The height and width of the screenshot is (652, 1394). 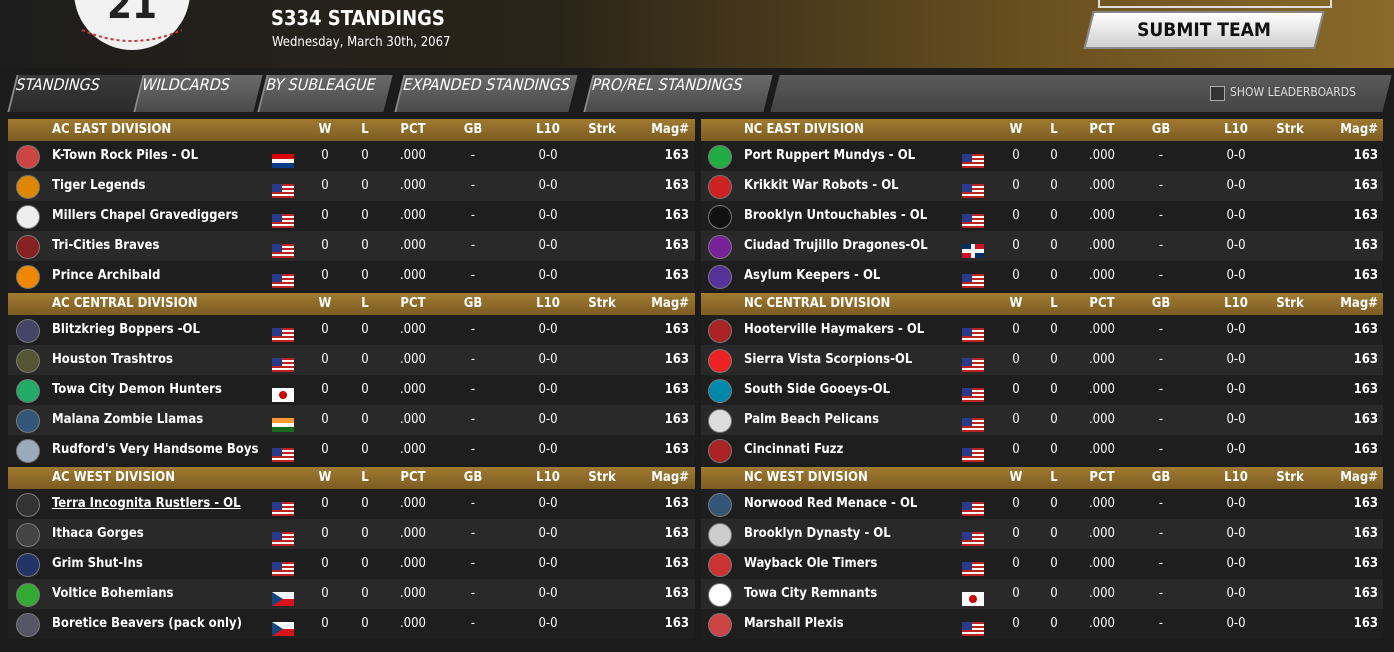 What do you see at coordinates (1042, 216) in the screenshot?
I see `team-row: Brooklyn Untouchables - OL 0 0 .000 - 0-0 163` at bounding box center [1042, 216].